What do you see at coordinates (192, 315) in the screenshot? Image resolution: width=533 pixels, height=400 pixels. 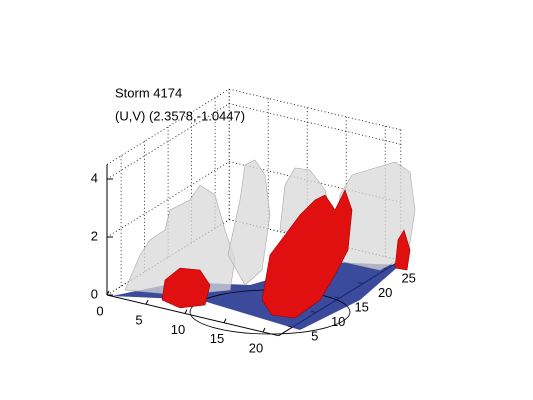 I see `x-axis` at bounding box center [192, 315].